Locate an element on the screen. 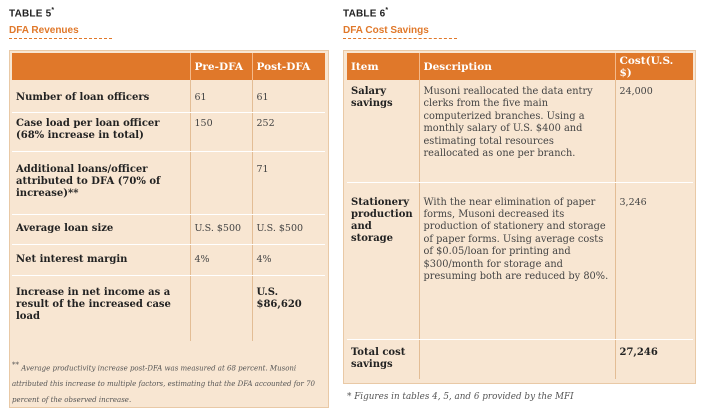  table6-header-row: Item Description Cost(U.S. $) is located at coordinates (520, 66).